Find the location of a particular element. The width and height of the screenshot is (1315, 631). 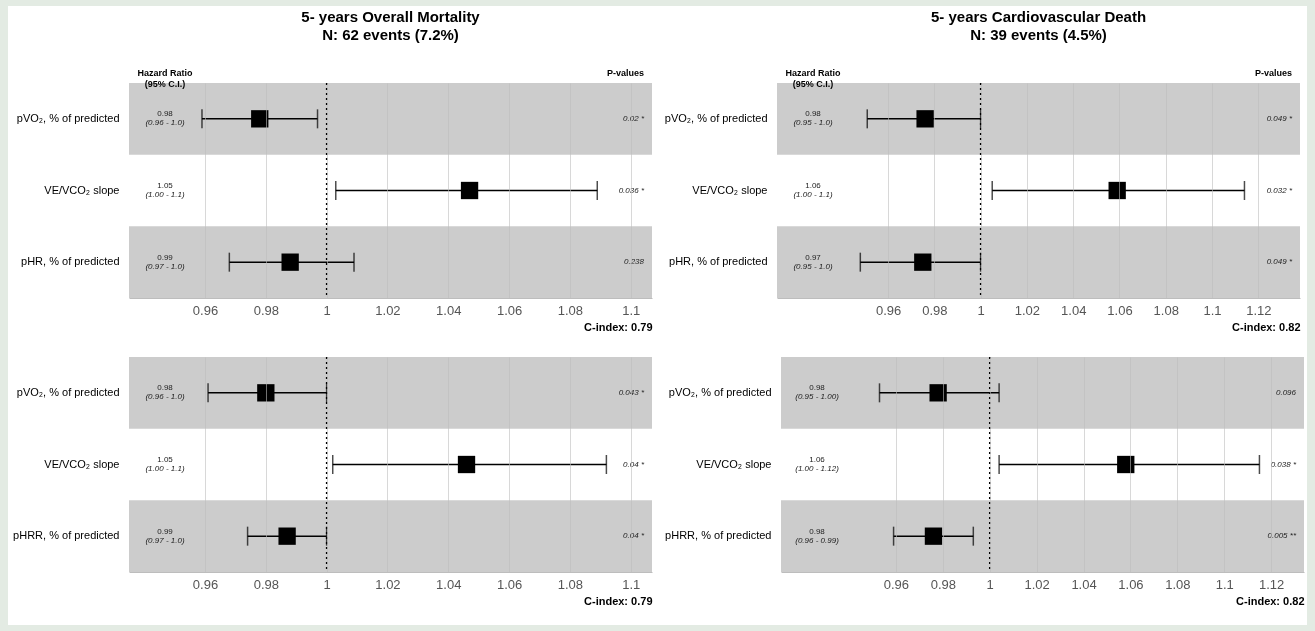

text: 1.06 (1.00 - 1.12) is located at coordinates (817, 464).